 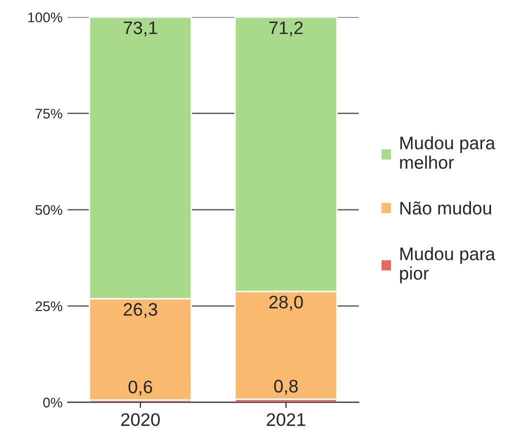 I want to click on data-label: 28,0, so click(x=286, y=303).